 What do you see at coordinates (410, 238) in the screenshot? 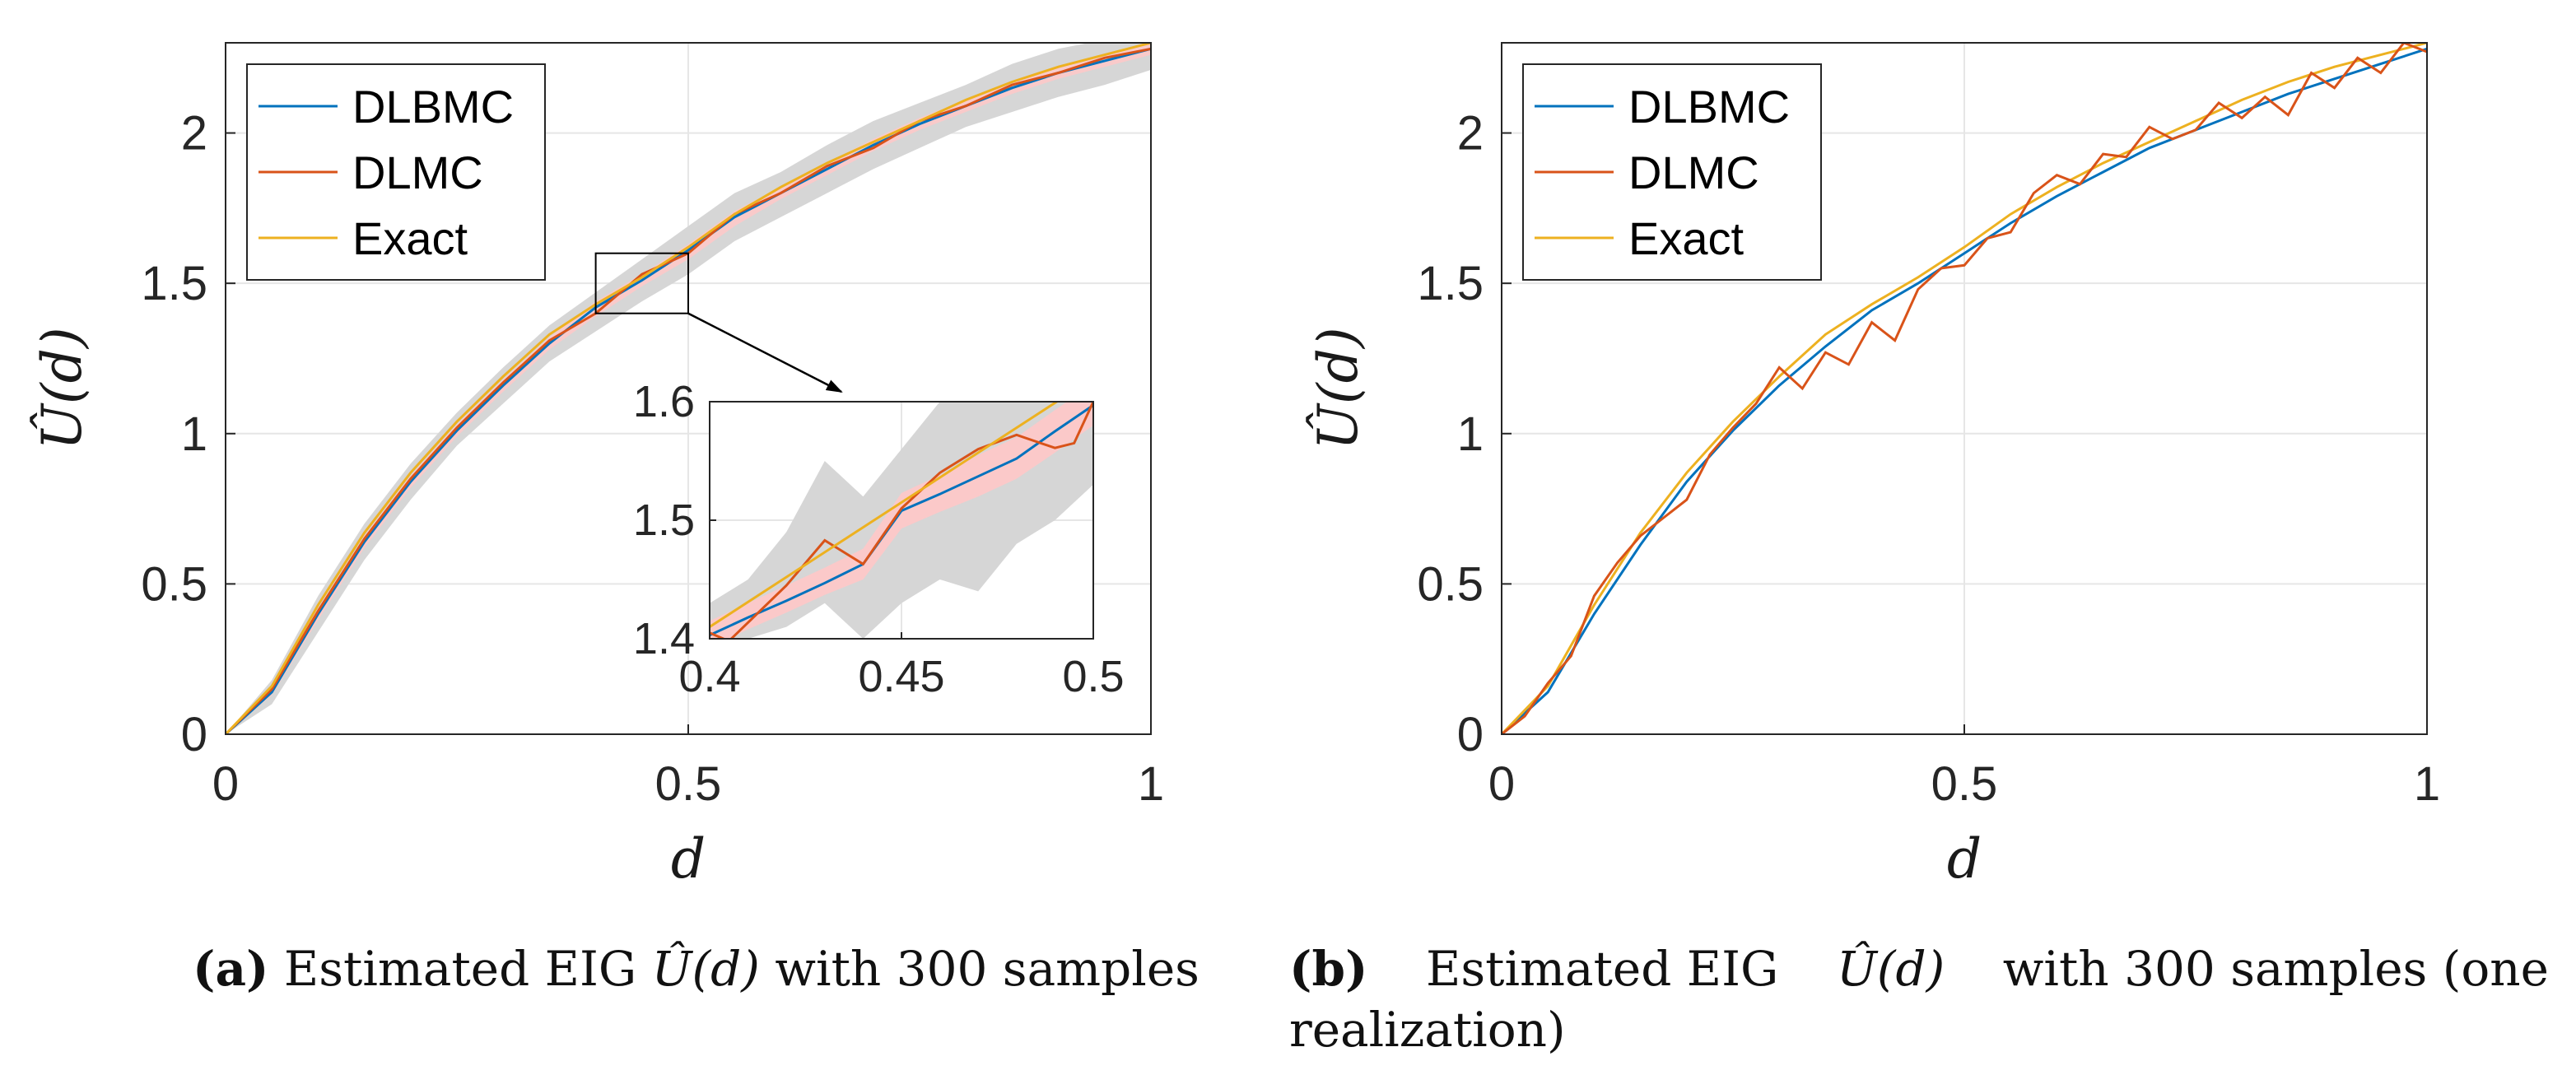
I see `legend-label-exact-a: Exact` at bounding box center [410, 238].